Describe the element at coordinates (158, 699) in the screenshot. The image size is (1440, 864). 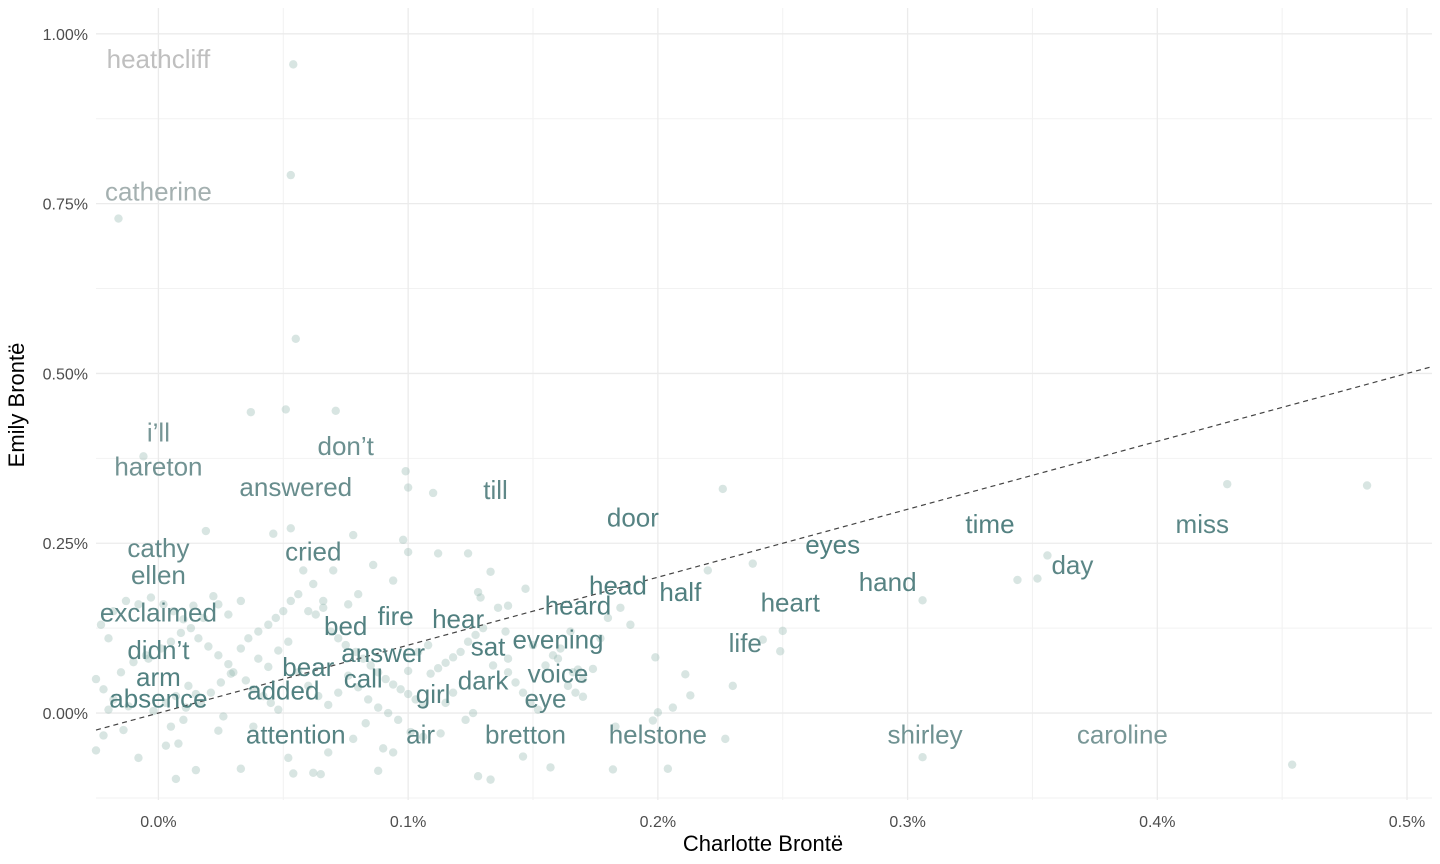
I see `word-label: absence` at that location.